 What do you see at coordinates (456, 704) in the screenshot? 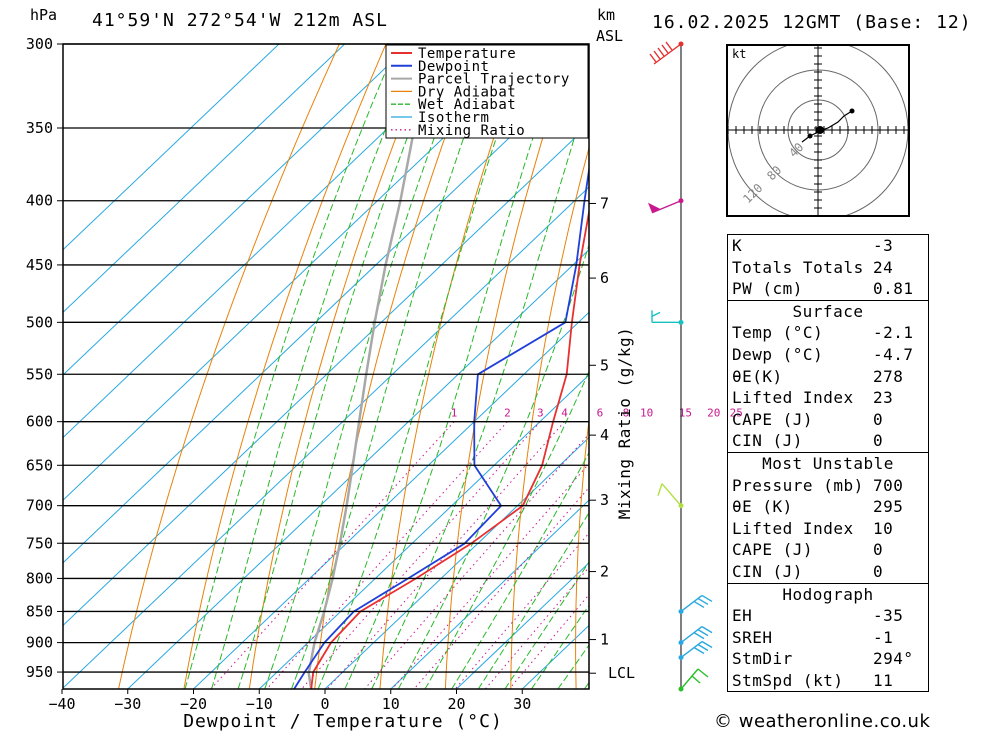
I see `temperature-tick-label: 20` at bounding box center [456, 704].